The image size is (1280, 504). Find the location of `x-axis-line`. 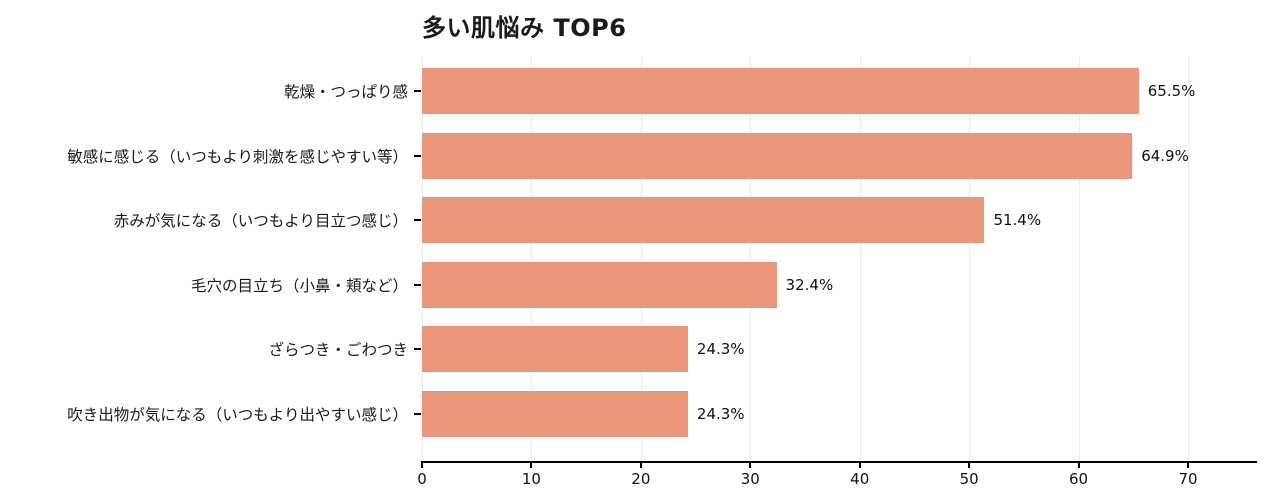

x-axis-line is located at coordinates (839, 462).